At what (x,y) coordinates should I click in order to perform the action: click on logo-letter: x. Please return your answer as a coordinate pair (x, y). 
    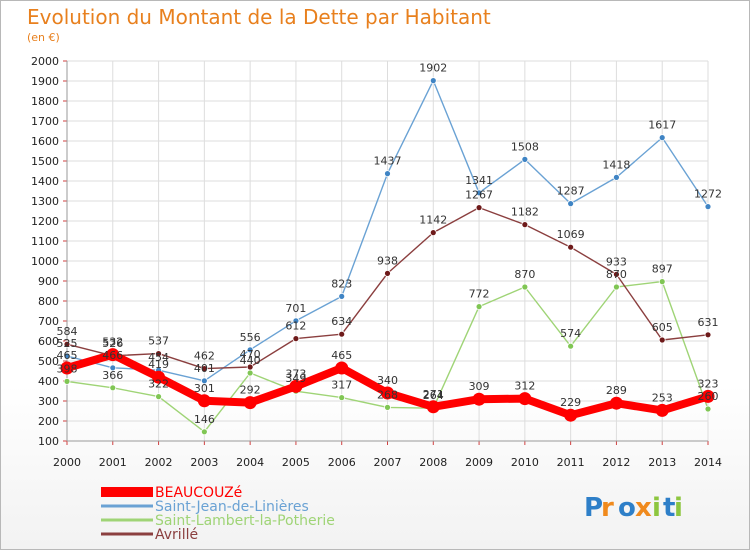
    Looking at the image, I should click on (643, 508).